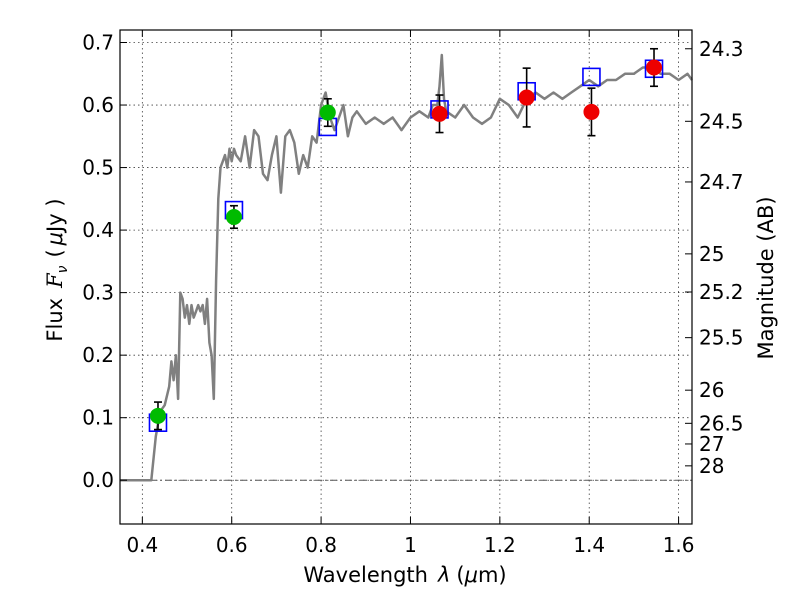  I want to click on y-tick-label: 0.5, so click(98, 168).